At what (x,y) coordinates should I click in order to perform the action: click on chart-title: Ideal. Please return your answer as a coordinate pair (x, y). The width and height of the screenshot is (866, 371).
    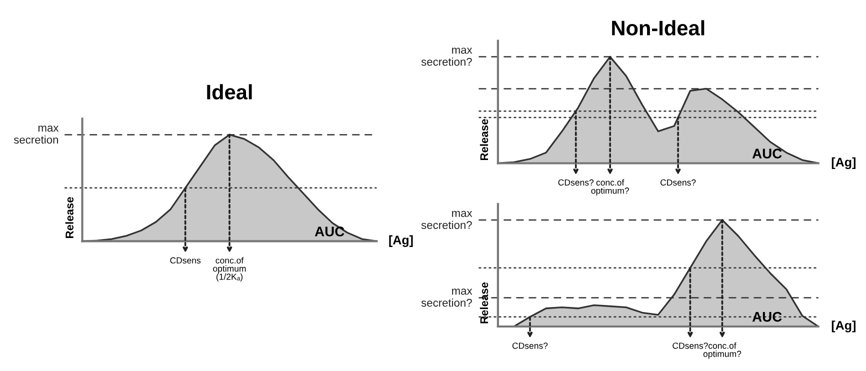
    Looking at the image, I should click on (229, 92).